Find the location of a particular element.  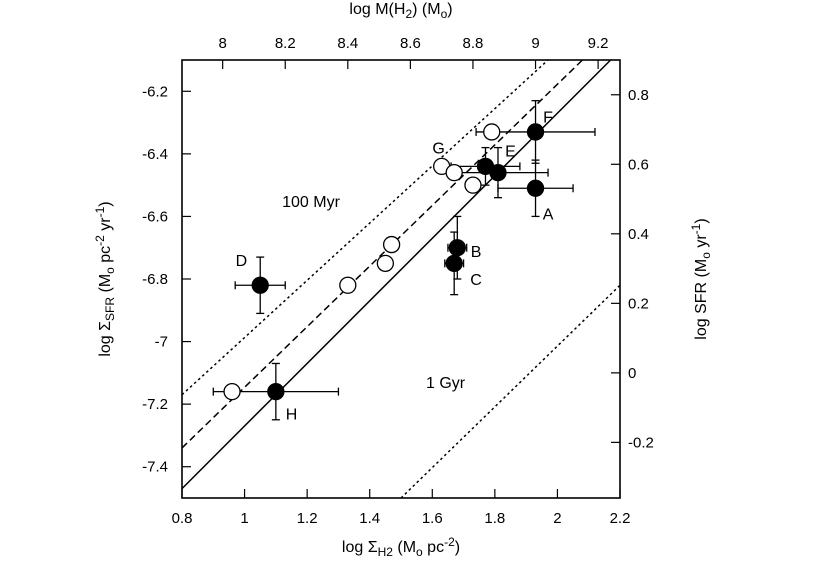

y-tick-label: -6.2 is located at coordinates (155, 91).